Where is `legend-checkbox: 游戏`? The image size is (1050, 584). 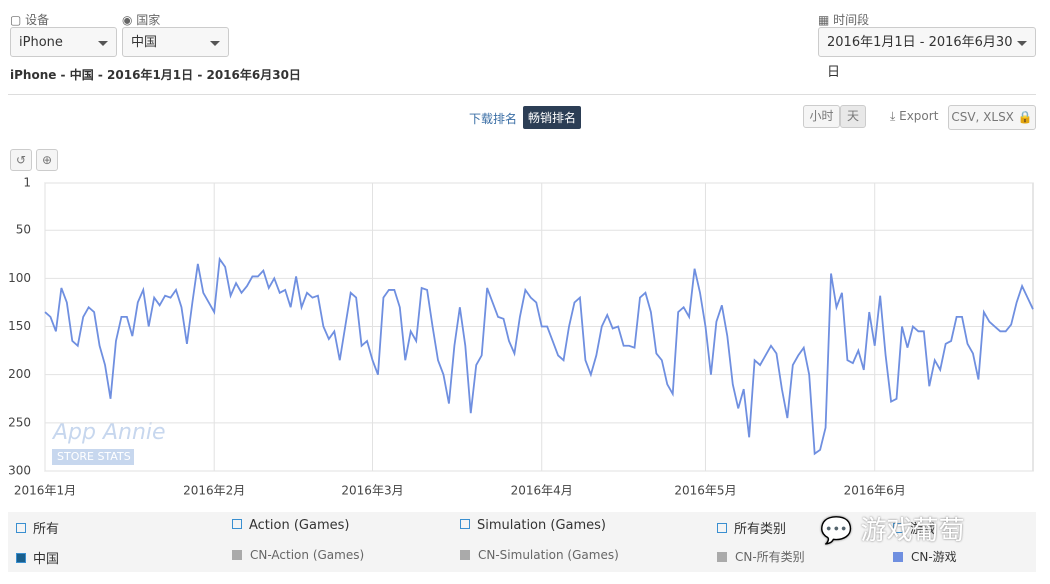 legend-checkbox: 游戏 is located at coordinates (914, 527).